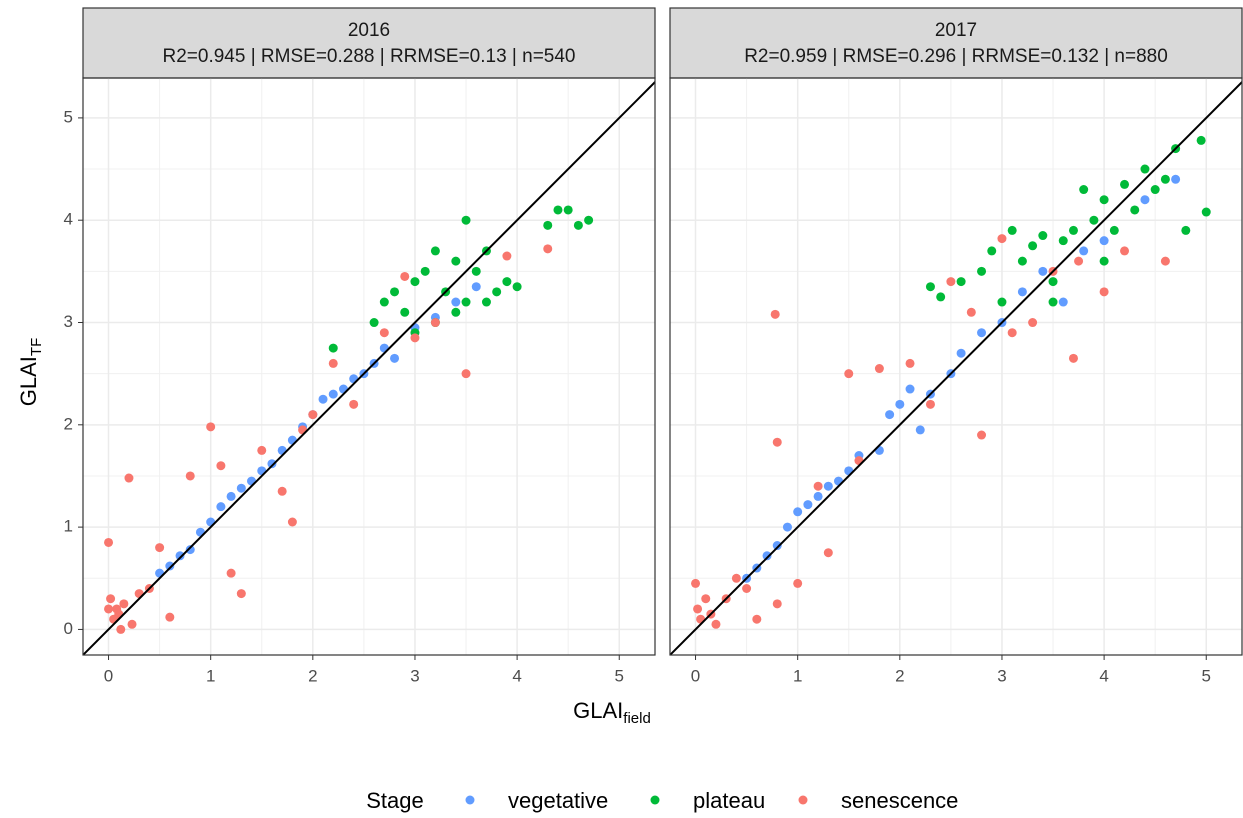 This screenshot has height=818, width=1243. Describe the element at coordinates (414, 675) in the screenshot. I see `x-tick-label: 3` at that location.